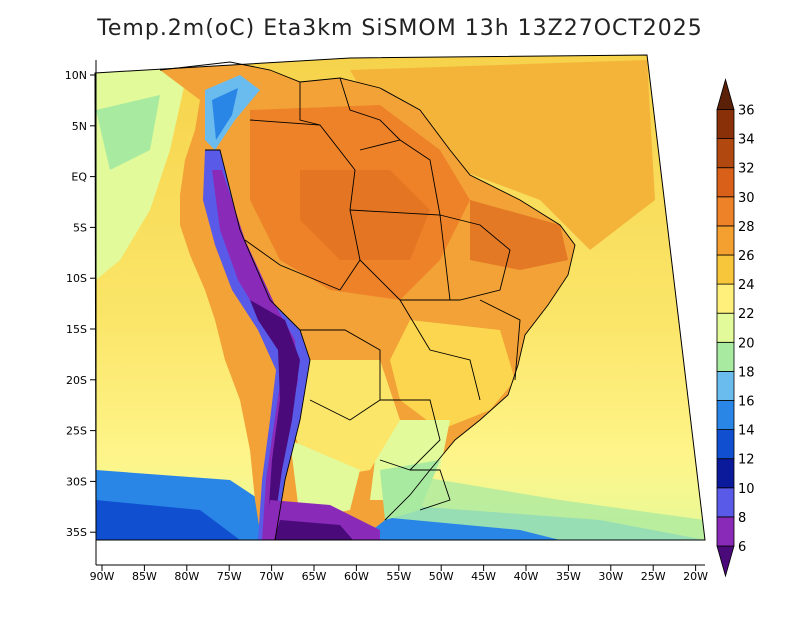 The width and height of the screenshot is (800, 618). Describe the element at coordinates (568, 576) in the screenshot. I see `lon-tick-label: 35W` at that location.